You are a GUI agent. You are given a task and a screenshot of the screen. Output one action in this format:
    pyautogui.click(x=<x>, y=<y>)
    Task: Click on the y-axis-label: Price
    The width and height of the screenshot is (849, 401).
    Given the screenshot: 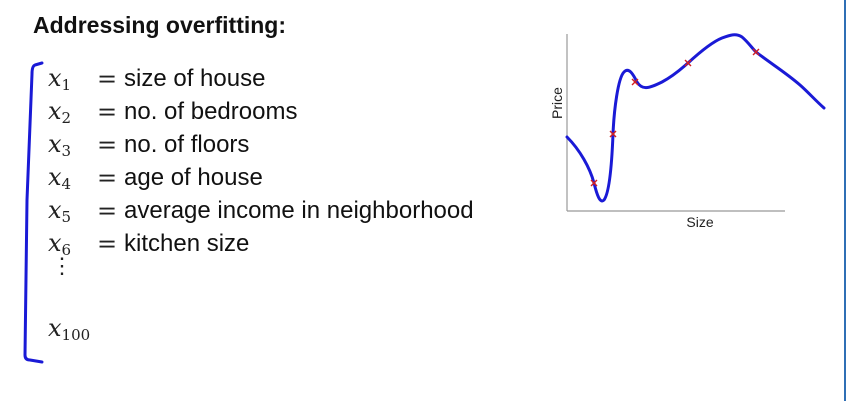 What is the action you would take?
    pyautogui.click(x=557, y=103)
    